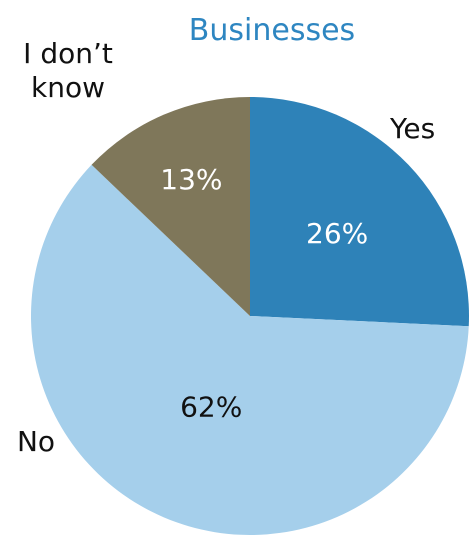 The width and height of the screenshot is (469, 535). Describe the element at coordinates (36, 441) in the screenshot. I see `category-label-no: No` at that location.